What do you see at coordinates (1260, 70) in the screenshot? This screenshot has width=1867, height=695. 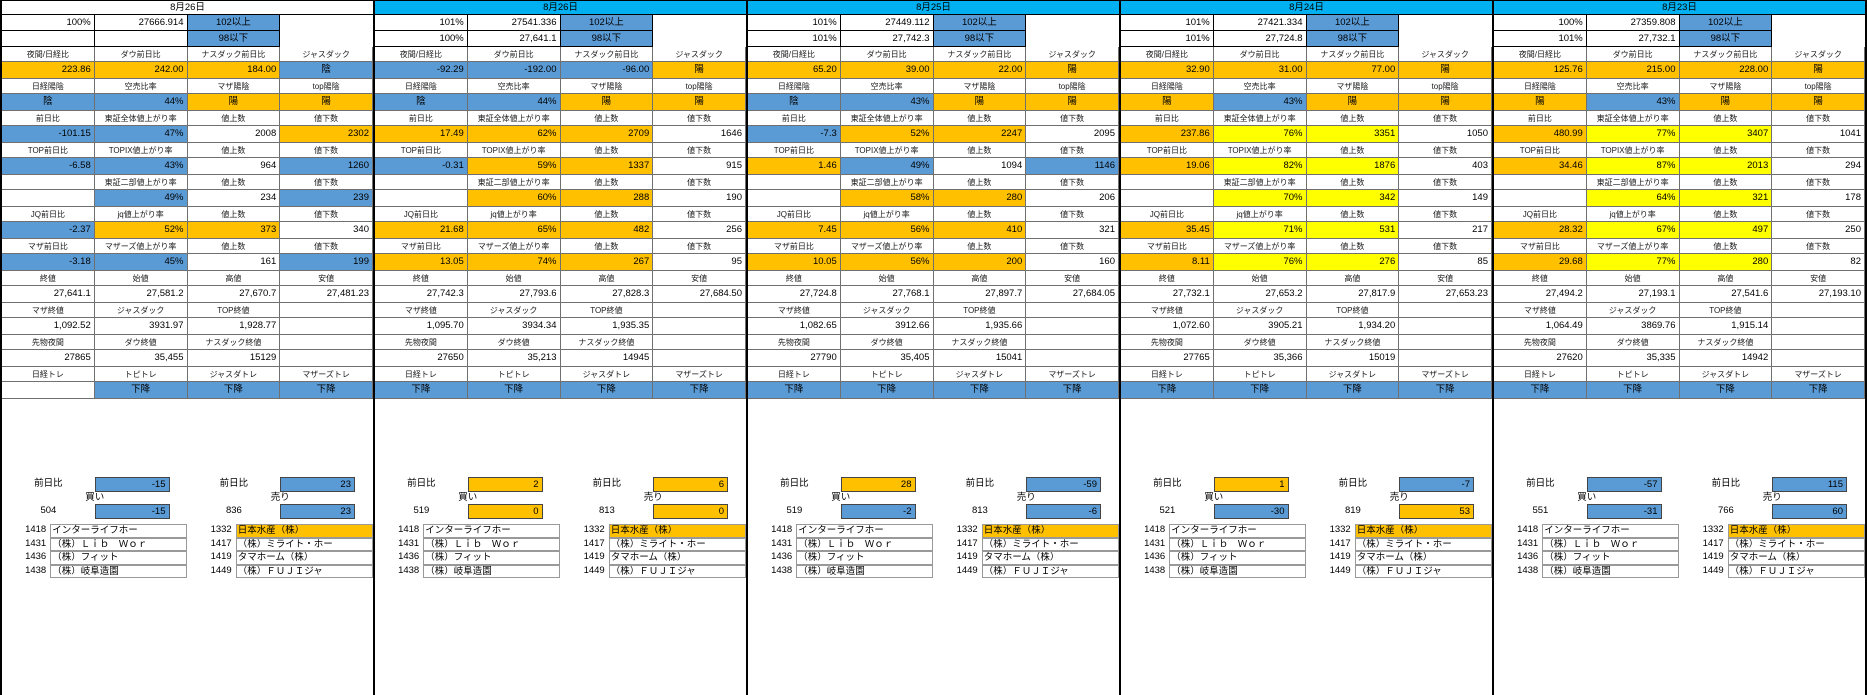 I see `value-cell: 31.00` at bounding box center [1260, 70].